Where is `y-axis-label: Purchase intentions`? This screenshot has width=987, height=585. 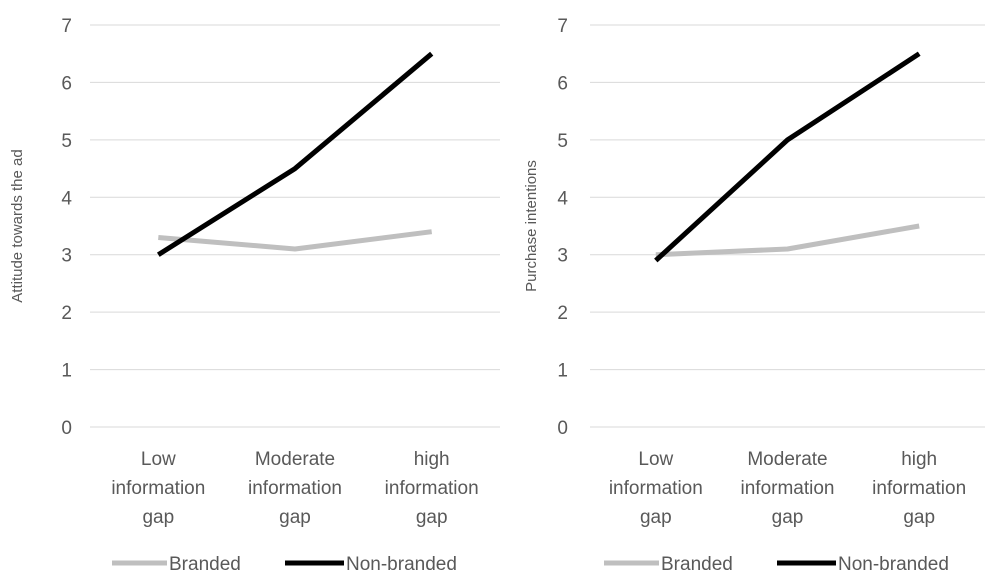
y-axis-label: Purchase intentions is located at coordinates (531, 226).